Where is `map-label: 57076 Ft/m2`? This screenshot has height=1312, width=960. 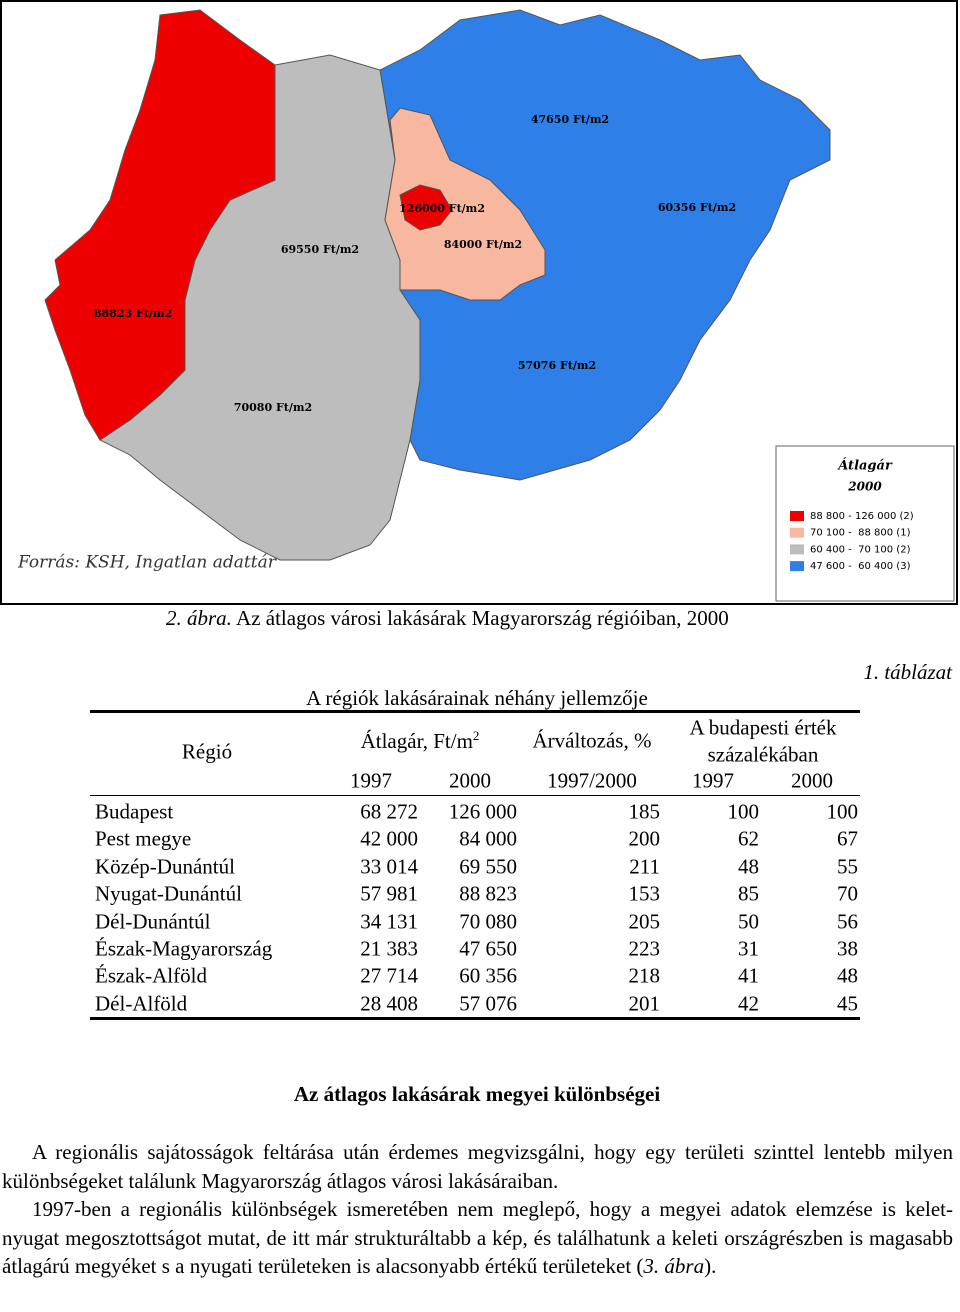
map-label: 57076 Ft/m2 is located at coordinates (557, 365).